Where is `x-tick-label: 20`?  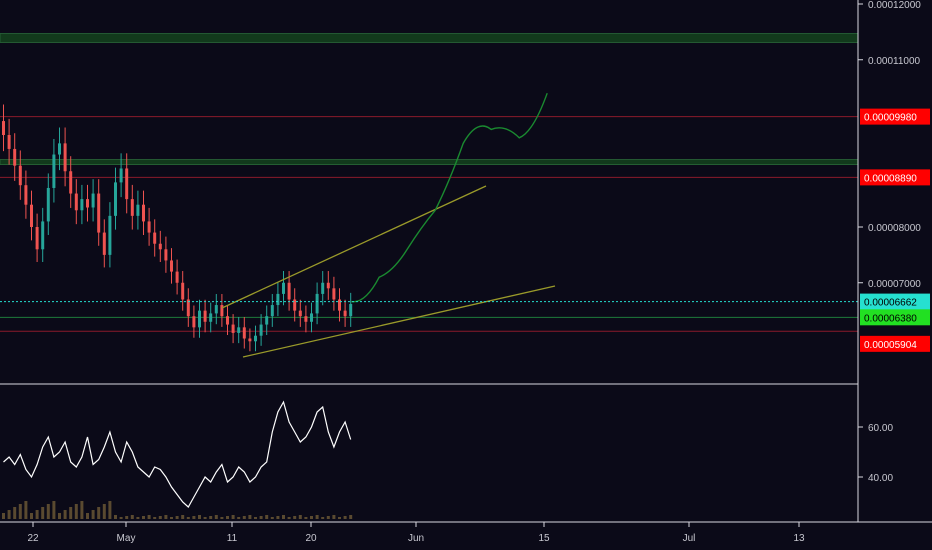
x-tick-label: 20 is located at coordinates (311, 538).